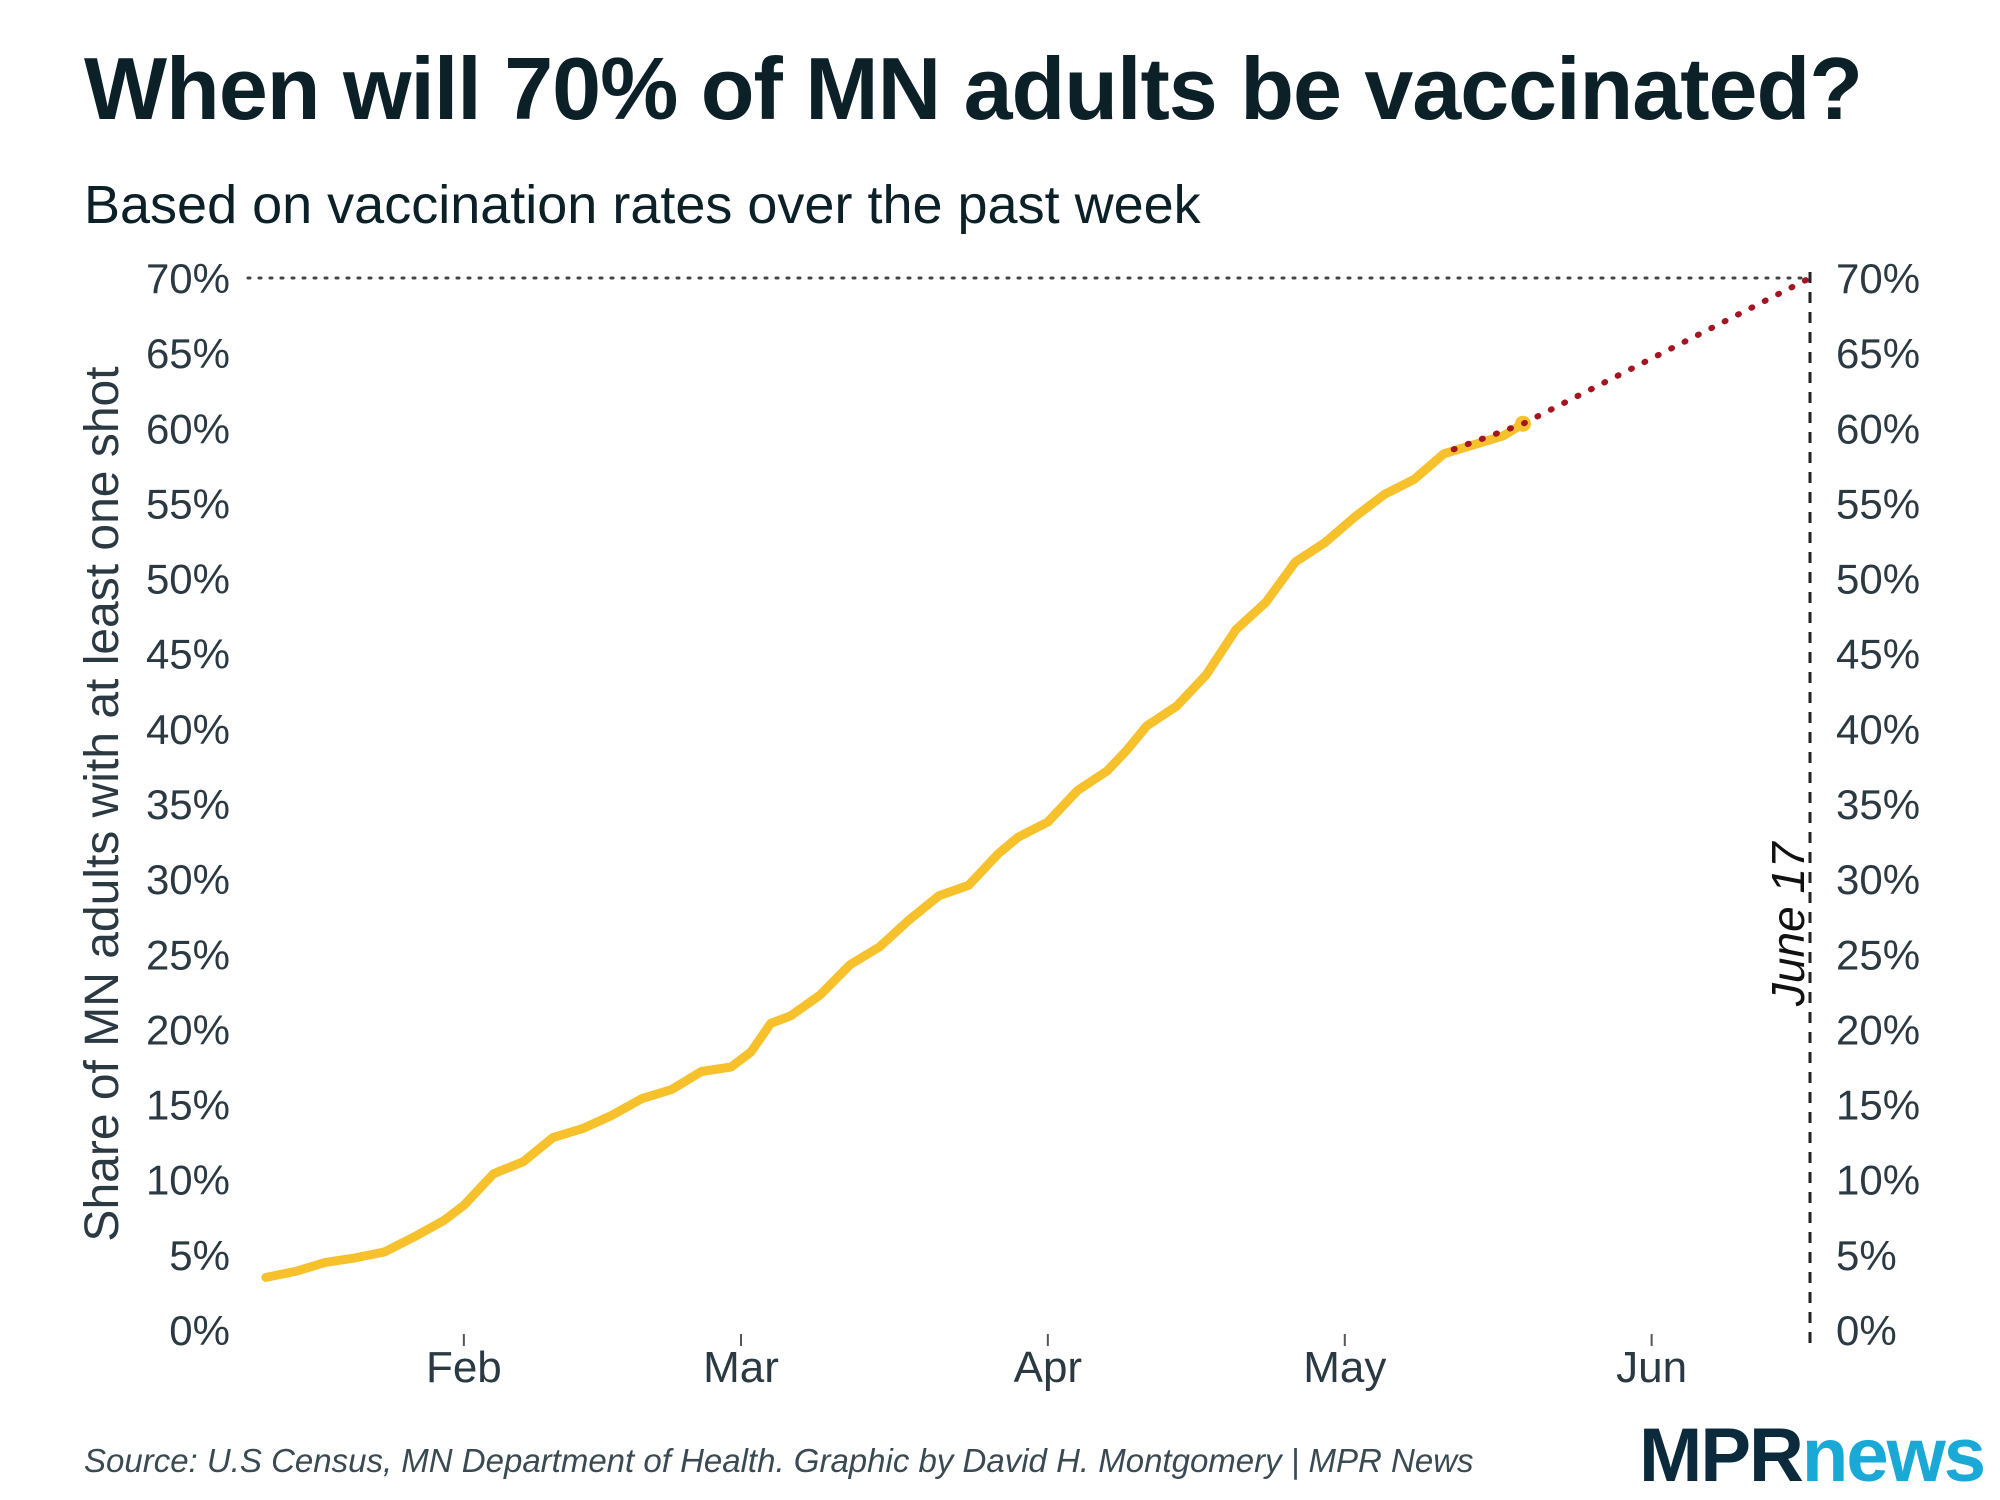 The height and width of the screenshot is (1500, 2000). What do you see at coordinates (1651, 1367) in the screenshot?
I see `x-tick-label: Jun` at bounding box center [1651, 1367].